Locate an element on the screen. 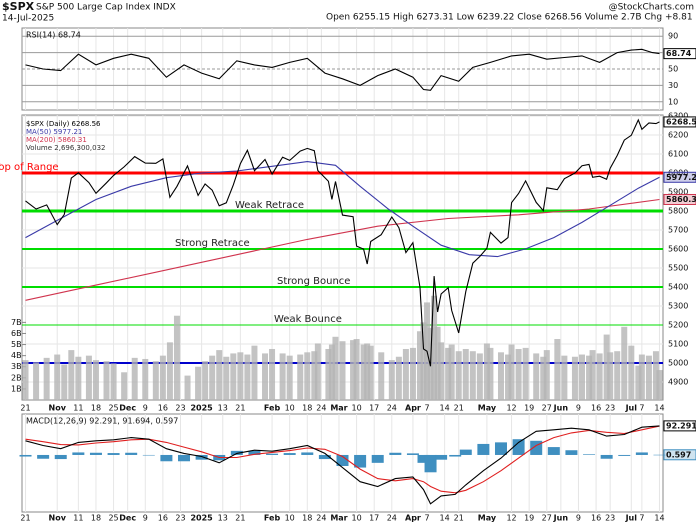 Image resolution: width=696 pixels, height=523 pixels. chart-date: 14-Jul-2025 is located at coordinates (28, 19).